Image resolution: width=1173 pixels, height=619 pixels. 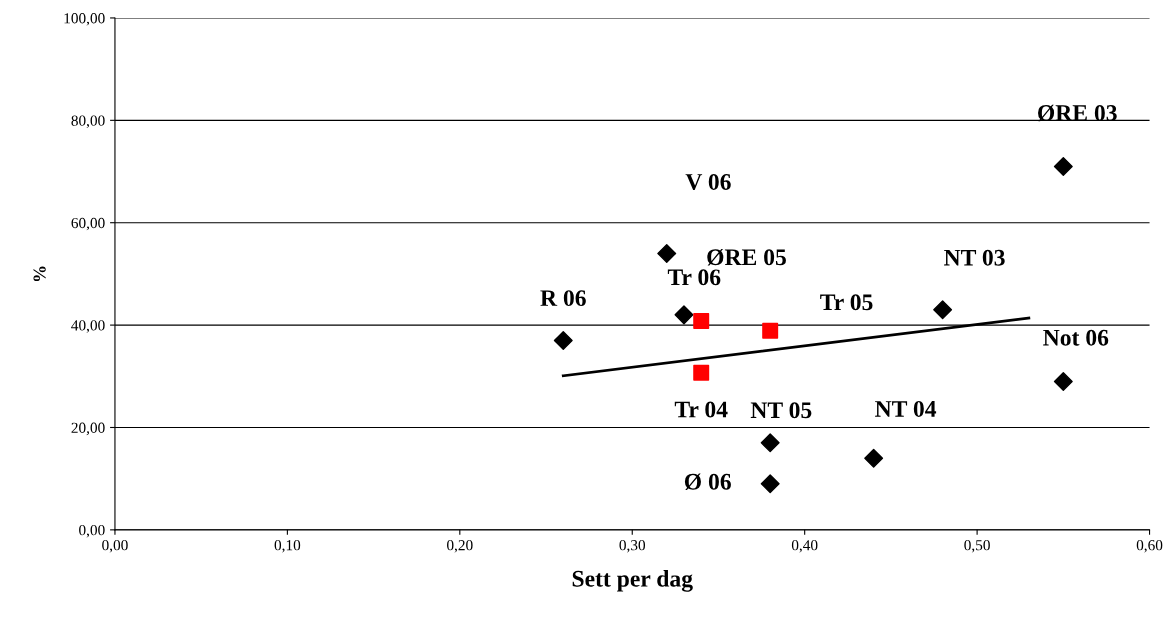 I want to click on x-axis-title: Sett per dag, so click(x=632, y=581).